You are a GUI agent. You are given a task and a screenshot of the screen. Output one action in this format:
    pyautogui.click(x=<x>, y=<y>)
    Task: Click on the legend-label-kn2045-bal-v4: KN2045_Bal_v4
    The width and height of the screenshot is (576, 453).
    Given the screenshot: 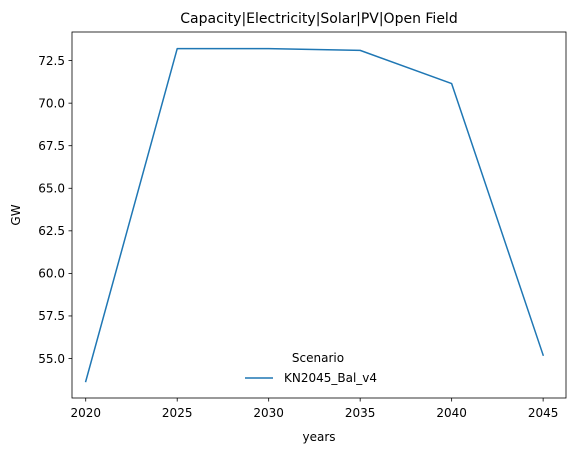 What is the action you would take?
    pyautogui.click(x=330, y=378)
    